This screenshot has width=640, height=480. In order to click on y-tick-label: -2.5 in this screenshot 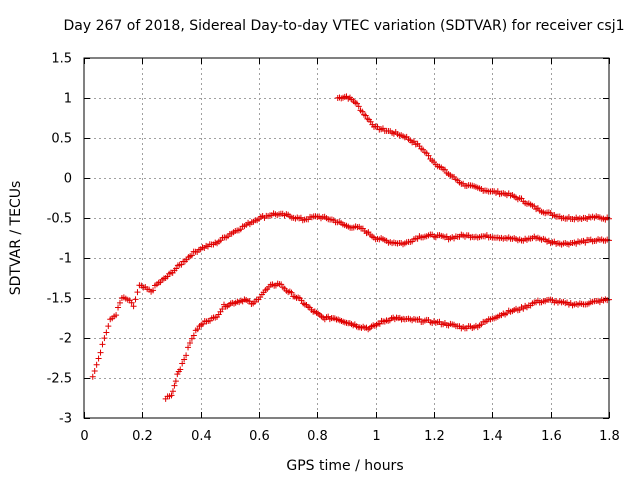, I will do `click(59, 379)`.